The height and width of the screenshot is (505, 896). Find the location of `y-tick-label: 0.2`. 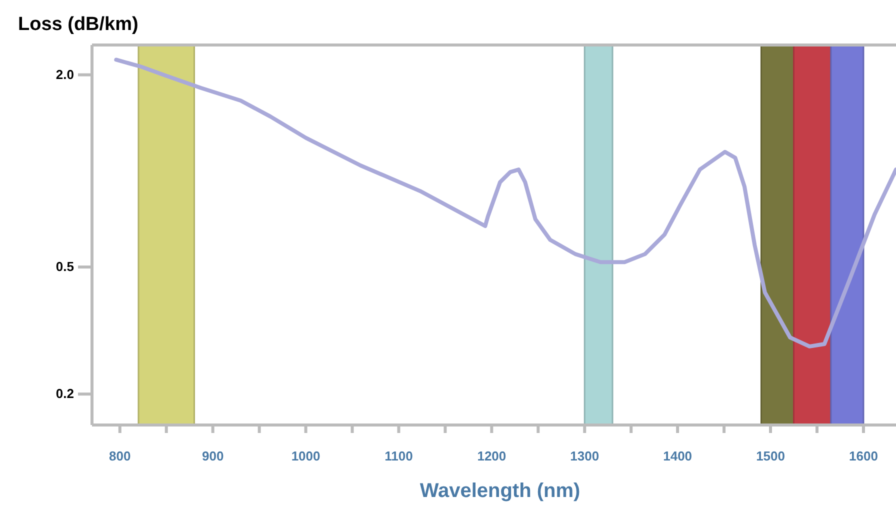

y-tick-label: 0.2 is located at coordinates (65, 394).